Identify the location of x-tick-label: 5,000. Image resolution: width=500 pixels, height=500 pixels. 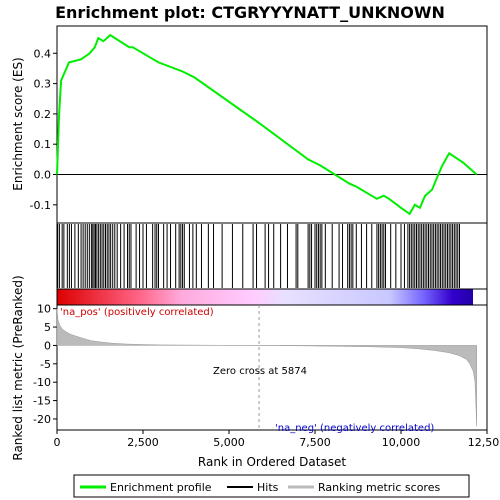
(229, 442).